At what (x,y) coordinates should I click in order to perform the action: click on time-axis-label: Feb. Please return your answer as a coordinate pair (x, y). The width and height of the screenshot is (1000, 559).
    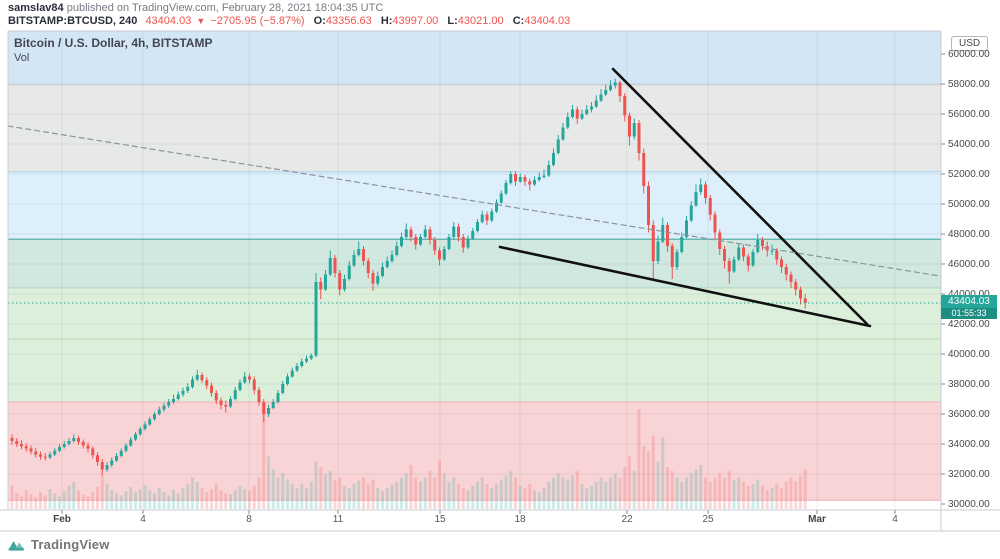
    Looking at the image, I should click on (62, 519).